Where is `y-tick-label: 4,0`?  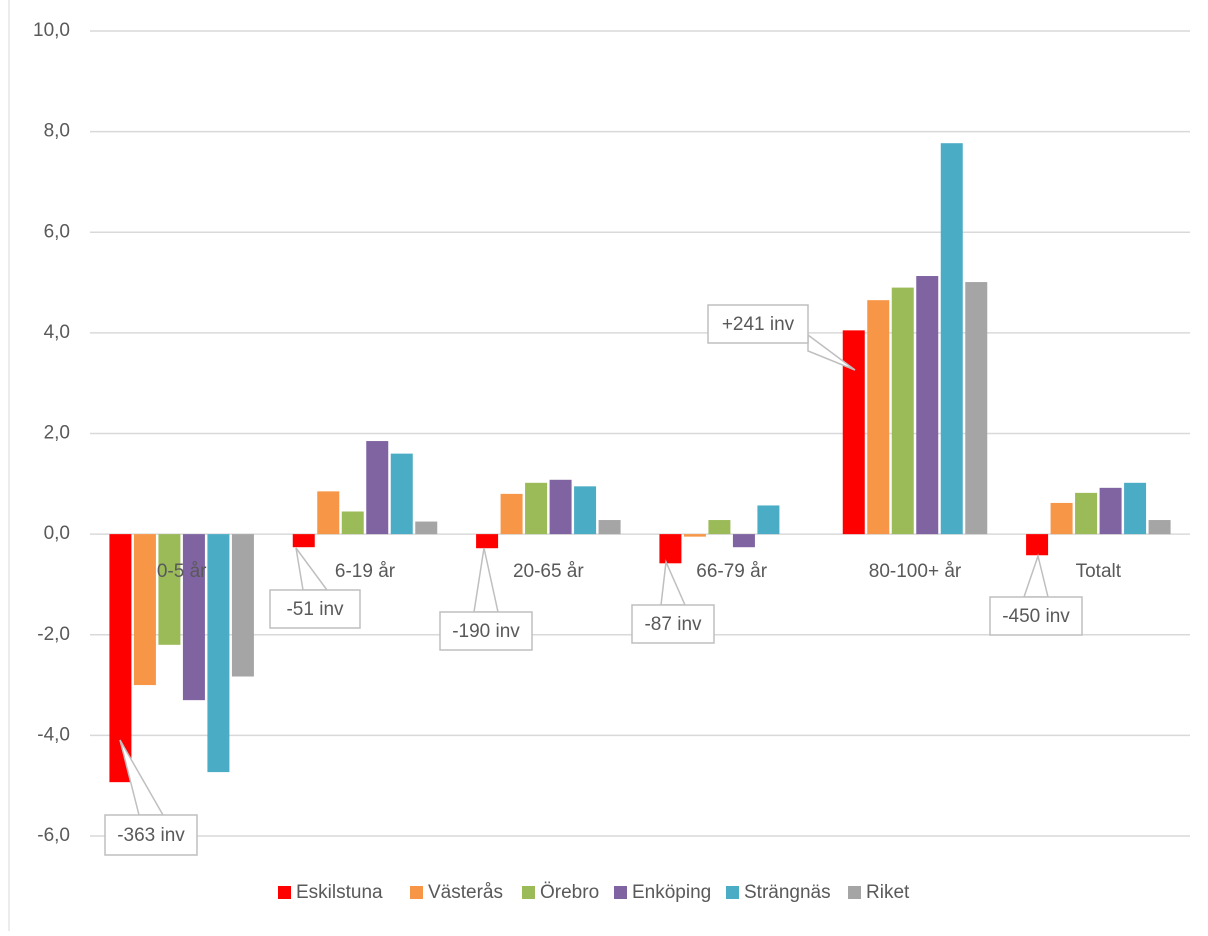 y-tick-label: 4,0 is located at coordinates (57, 332).